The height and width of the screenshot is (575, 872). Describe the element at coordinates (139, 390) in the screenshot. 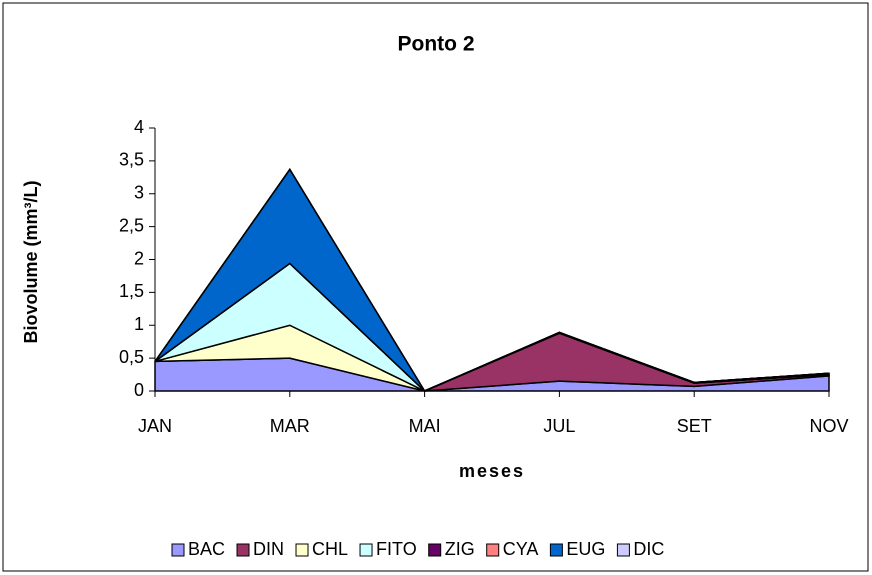

I see `y-tick-label: 0` at that location.